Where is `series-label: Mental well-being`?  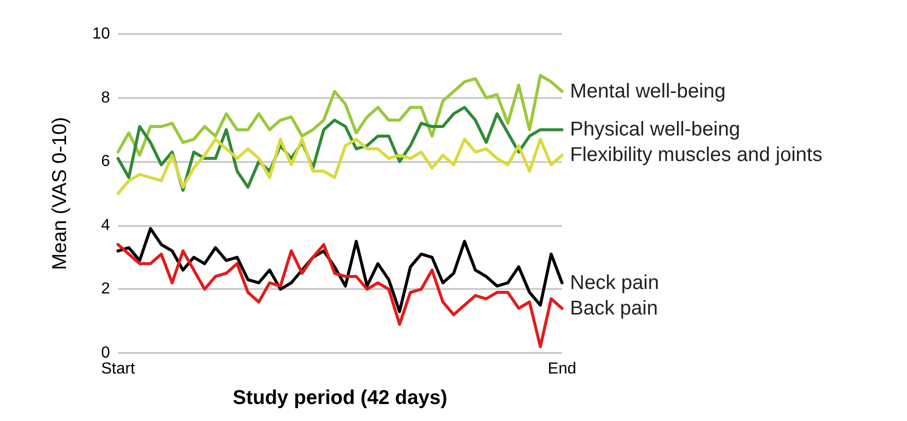
series-label: Mental well-being is located at coordinates (648, 91).